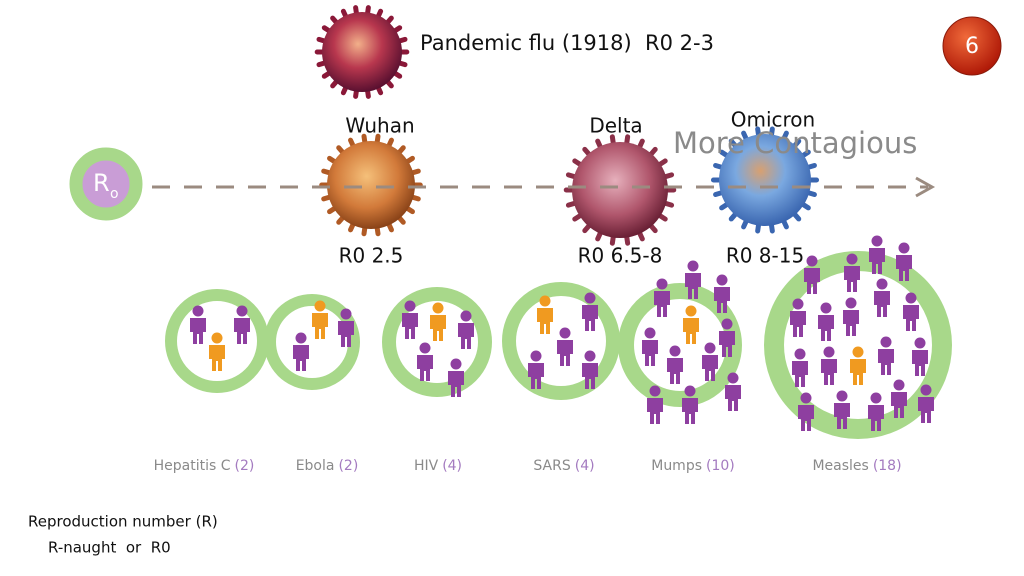  I want to click on disease-count: (18), so click(887, 466).